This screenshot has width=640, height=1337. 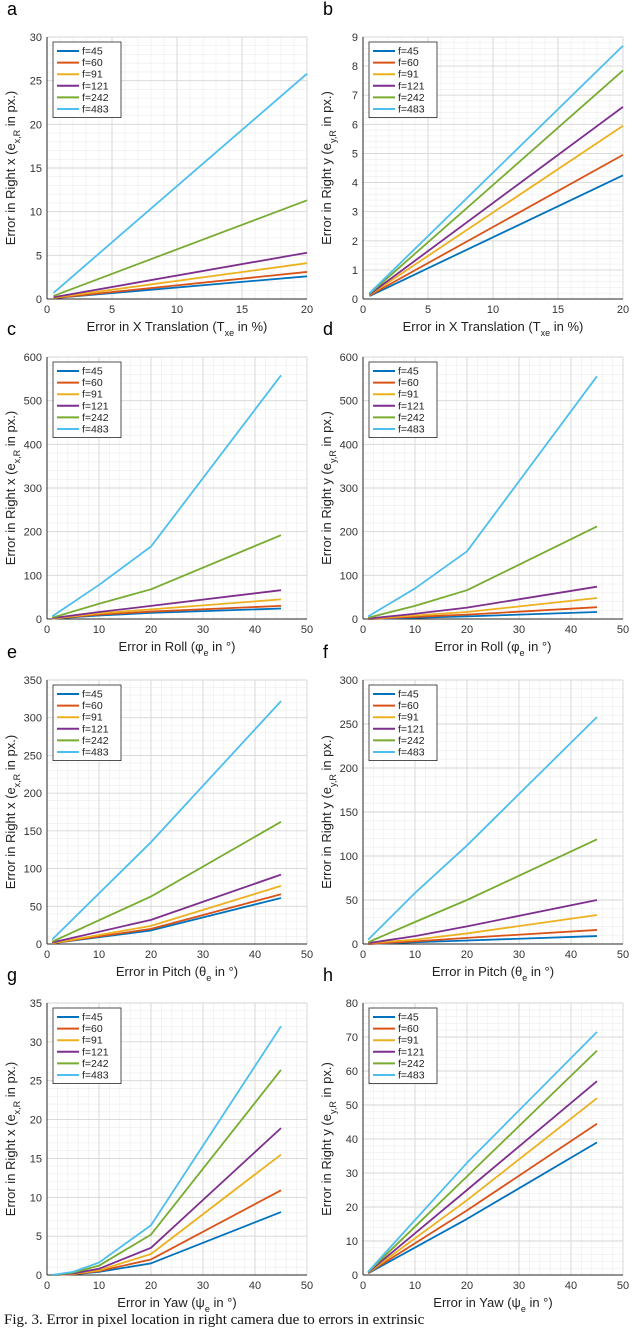 I want to click on y-tick-label: 400, so click(x=349, y=445).